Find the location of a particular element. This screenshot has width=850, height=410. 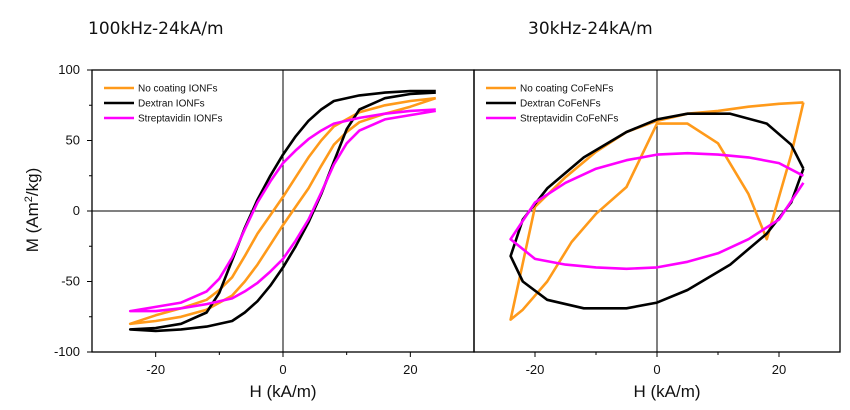

left-legend-label: Dextran IONFs is located at coordinates (171, 104).